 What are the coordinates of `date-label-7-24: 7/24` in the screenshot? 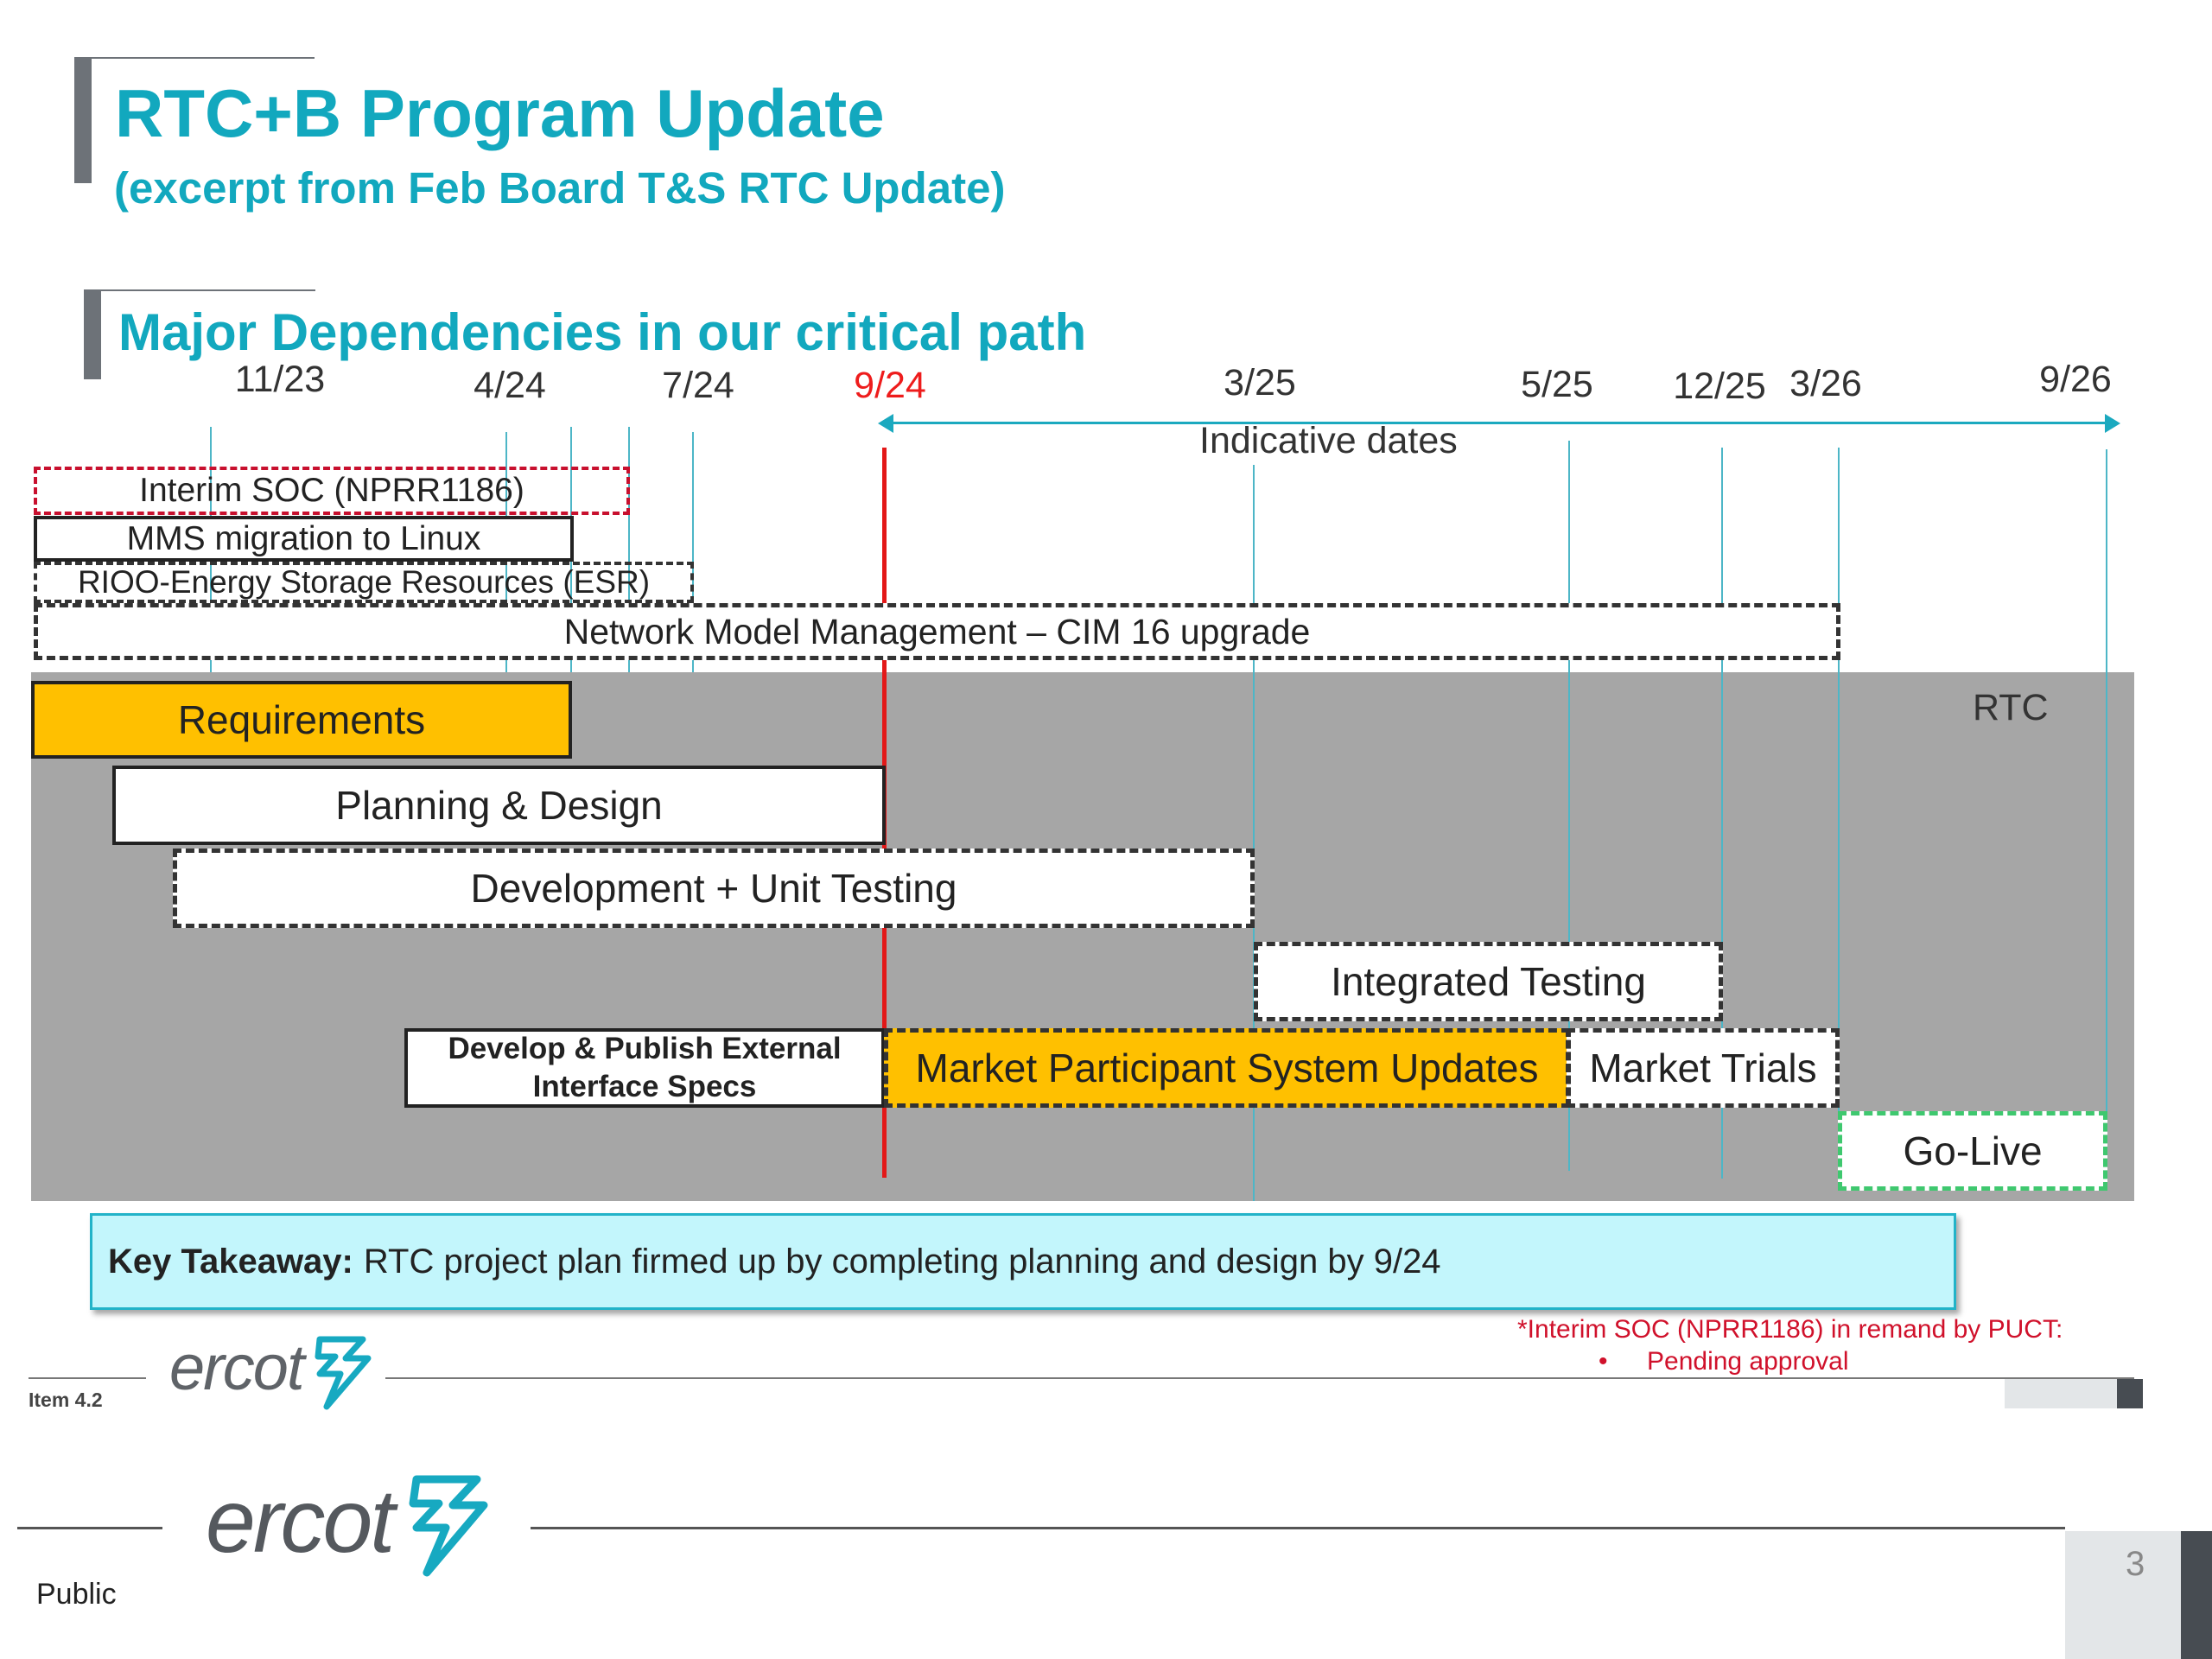 It's located at (698, 385).